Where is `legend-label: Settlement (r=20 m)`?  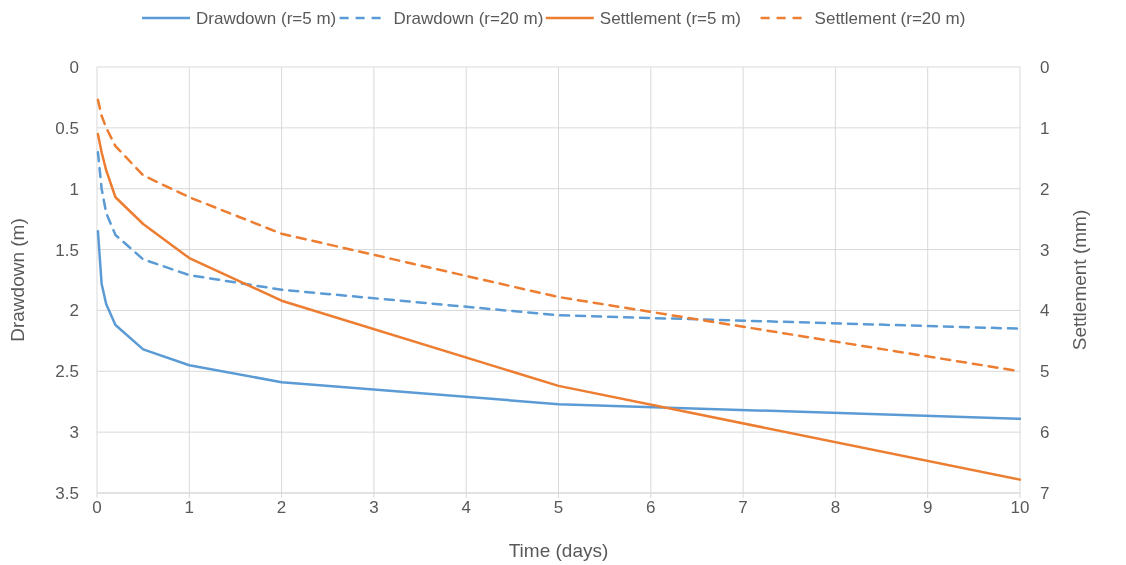
legend-label: Settlement (r=20 m) is located at coordinates (890, 18).